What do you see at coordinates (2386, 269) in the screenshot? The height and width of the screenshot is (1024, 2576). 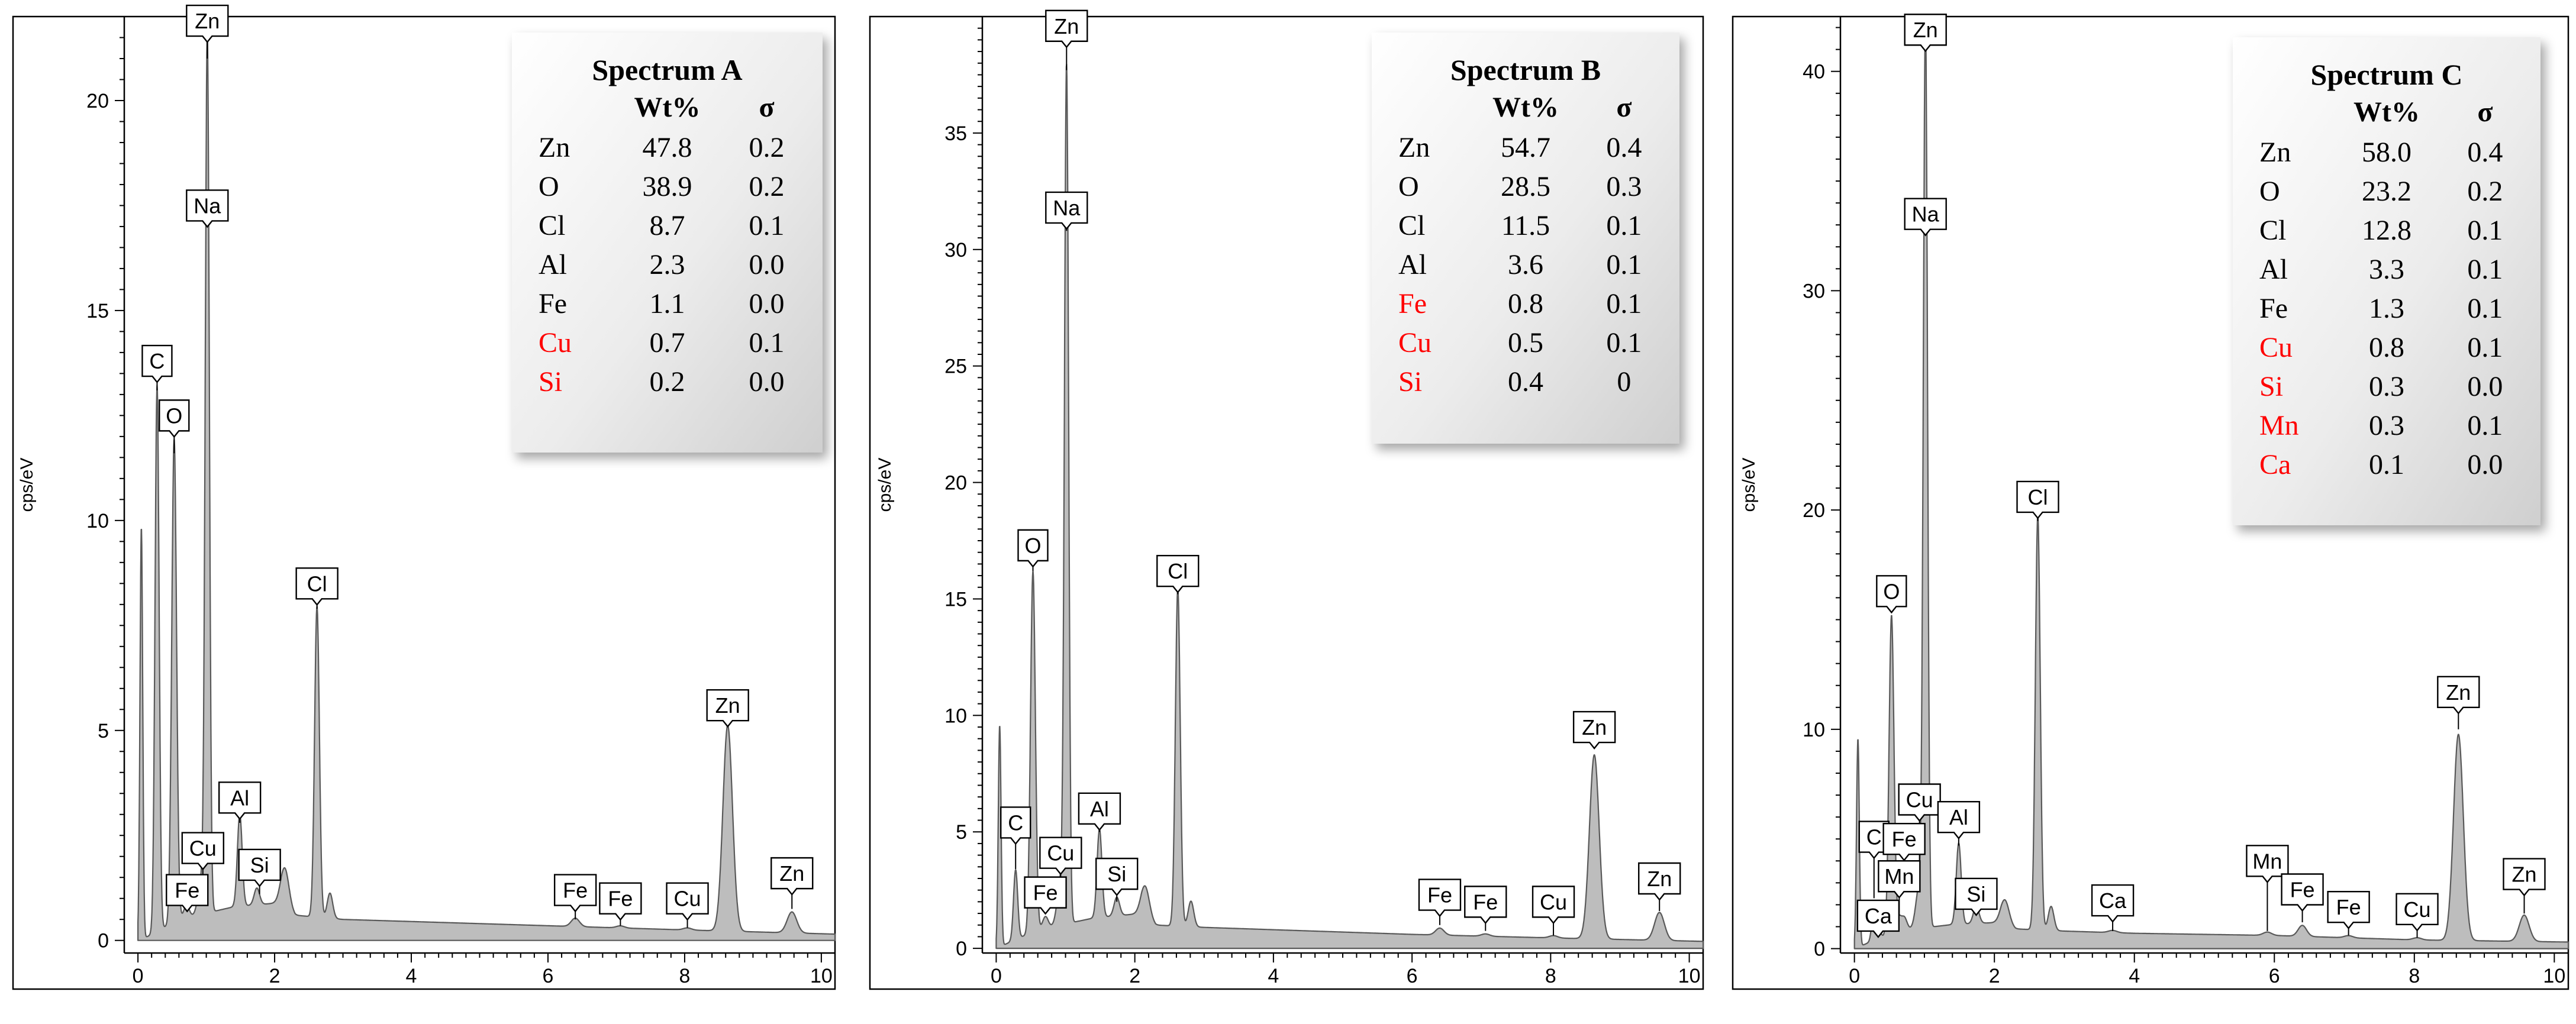 I see `legend-wt: 3.3` at bounding box center [2386, 269].